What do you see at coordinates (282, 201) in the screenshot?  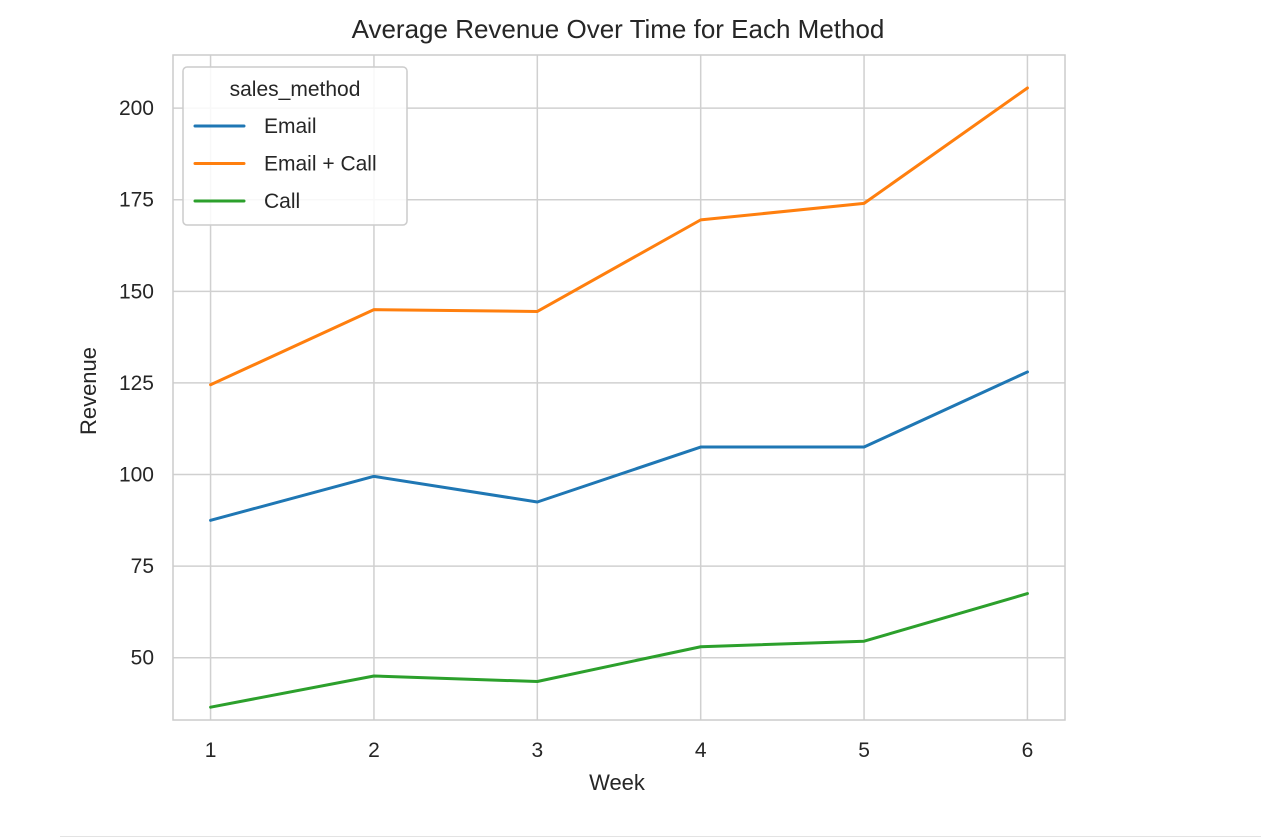 I see `legend-label: Call` at bounding box center [282, 201].